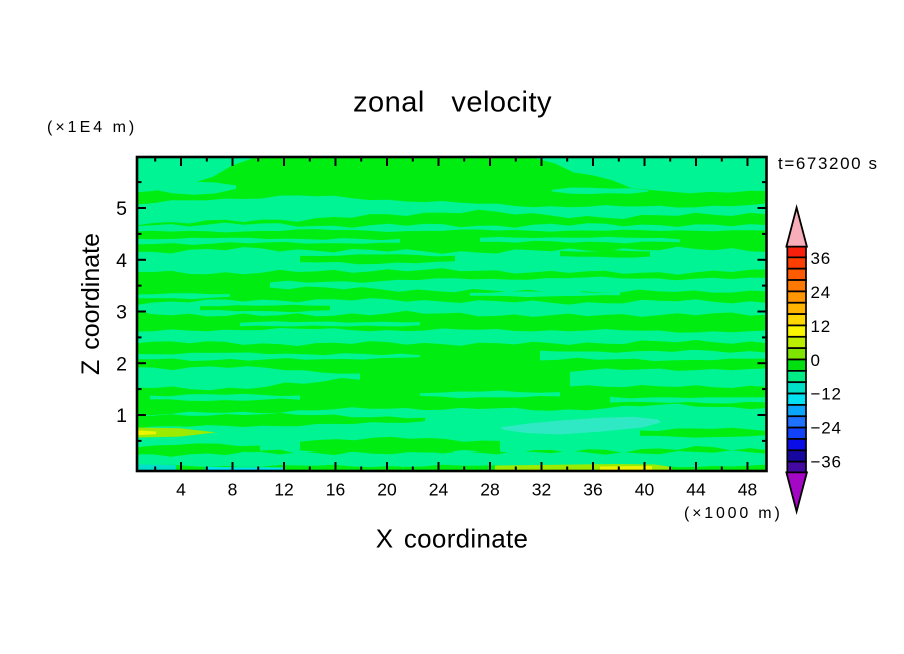 This screenshot has width=904, height=654. What do you see at coordinates (489, 490) in the screenshot?
I see `svg-text: 28` at bounding box center [489, 490].